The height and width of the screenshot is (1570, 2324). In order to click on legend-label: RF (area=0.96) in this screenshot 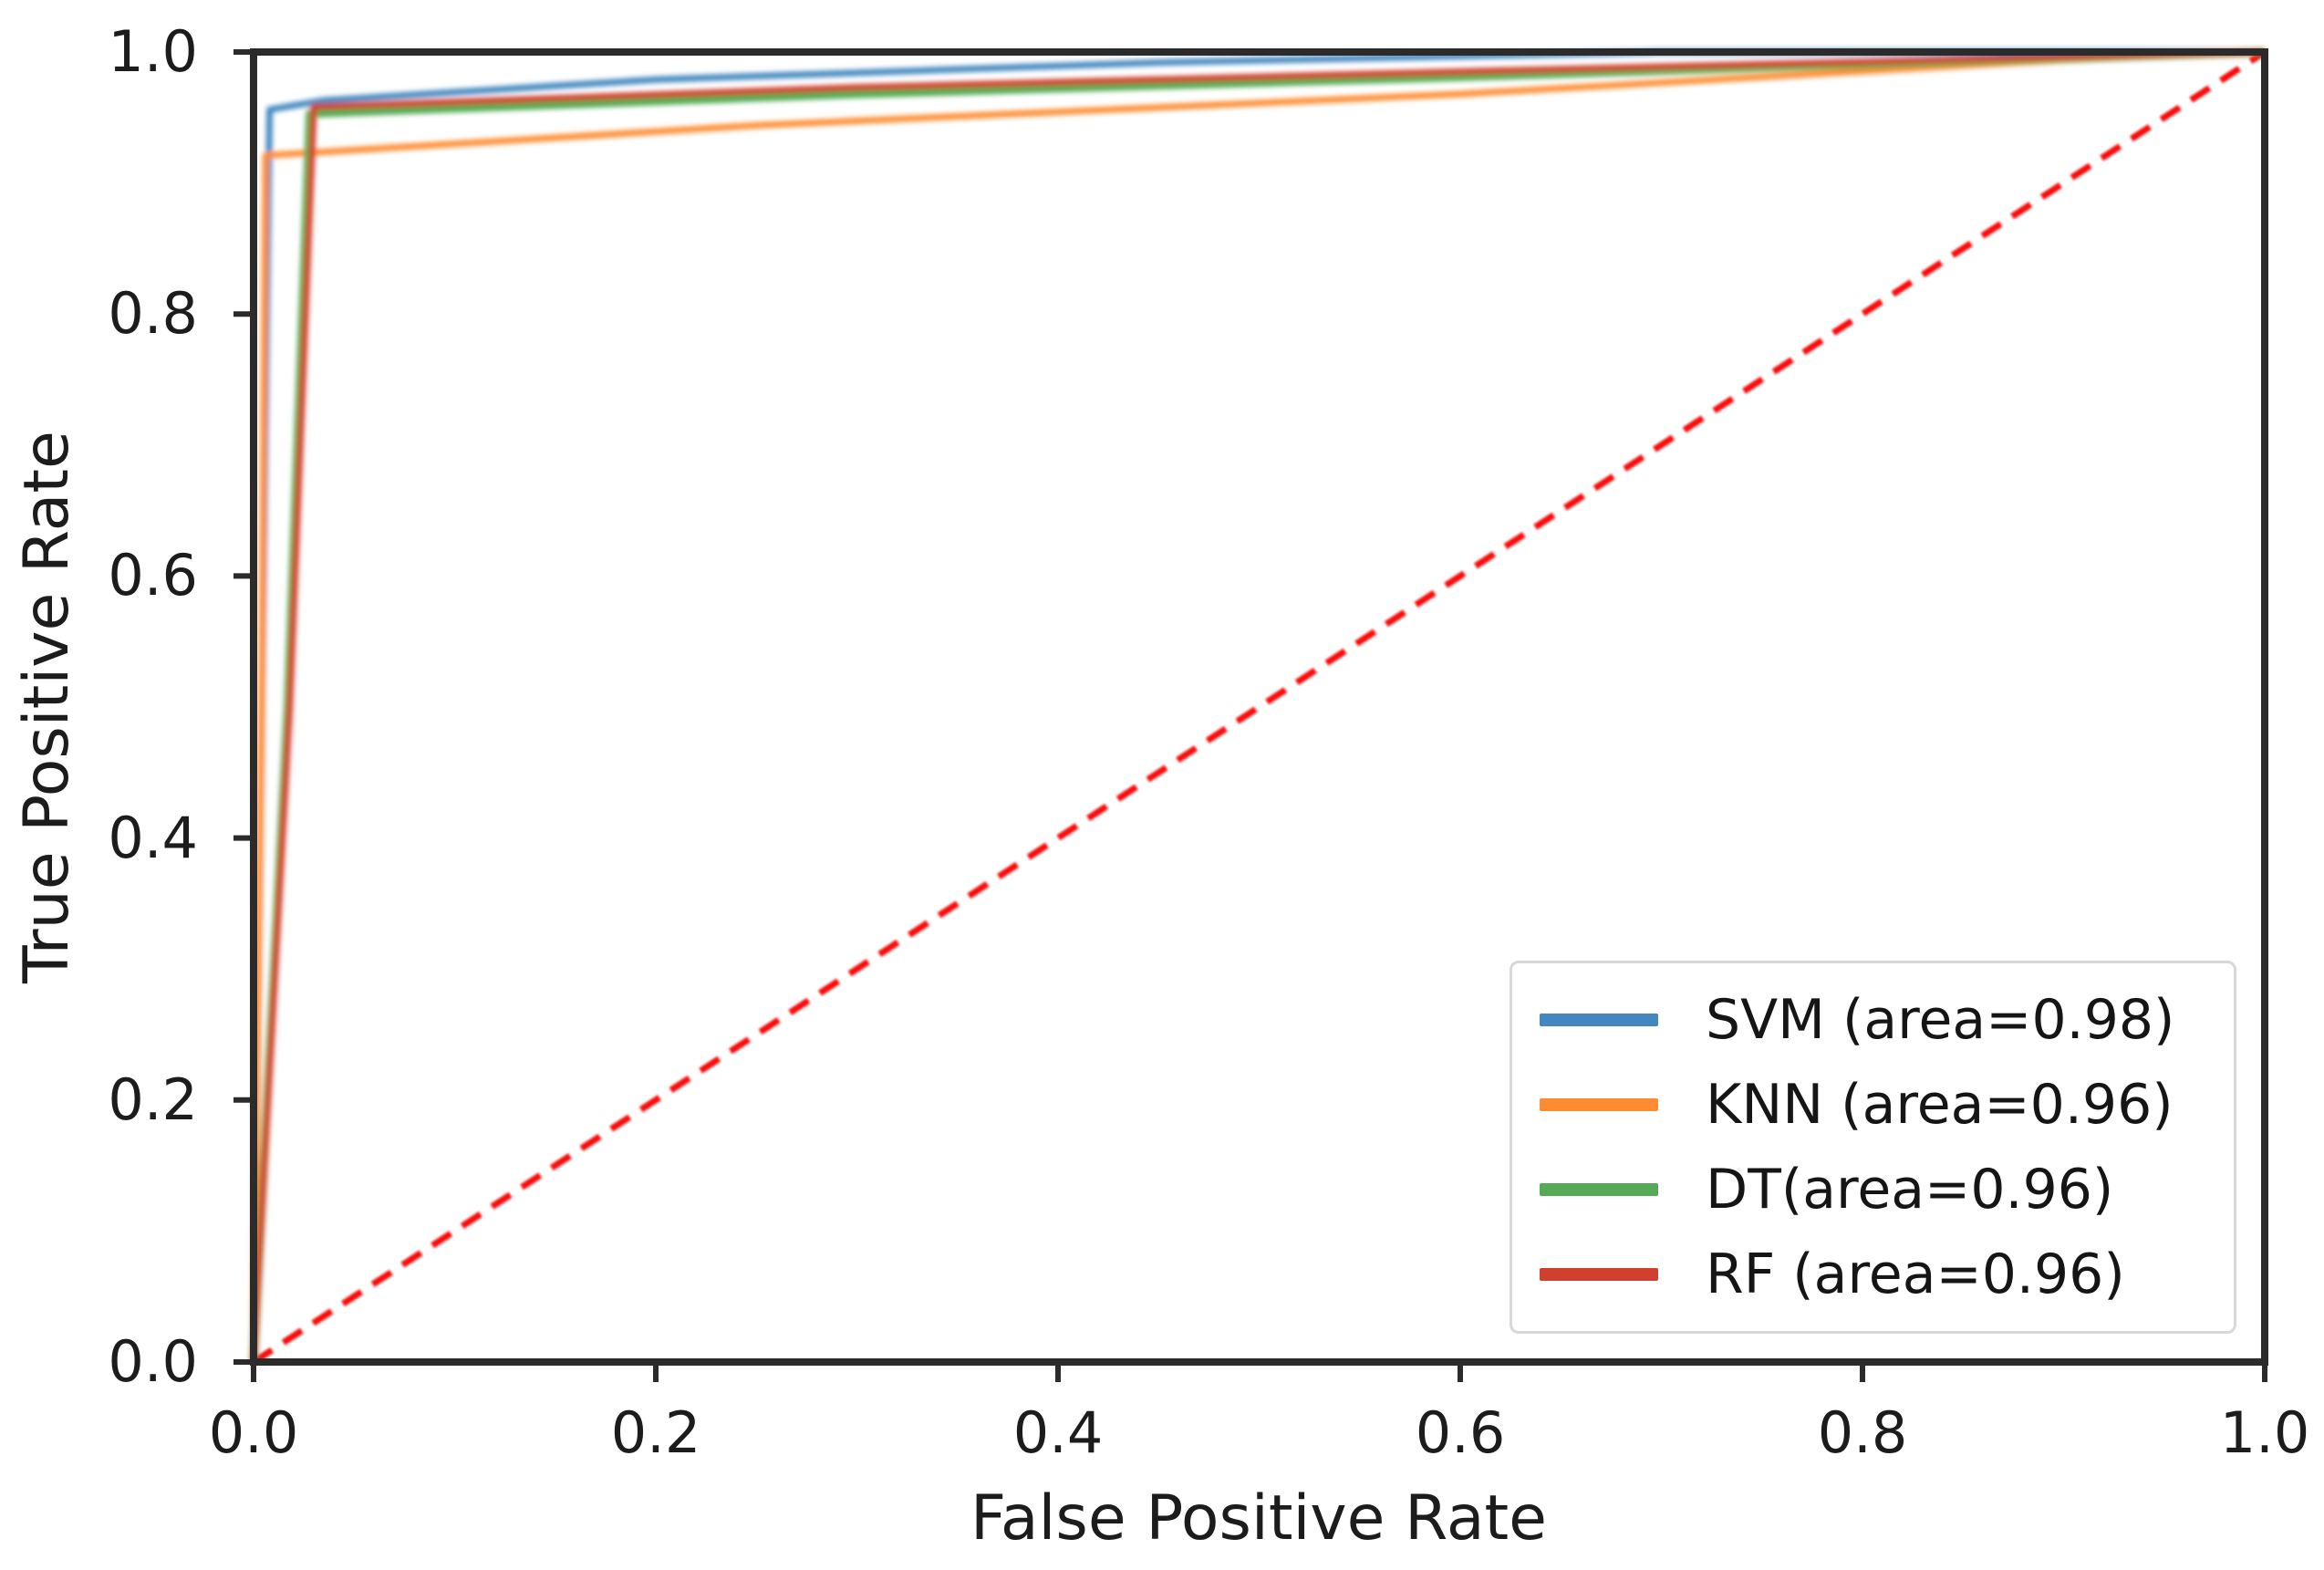, I will do `click(1916, 1274)`.